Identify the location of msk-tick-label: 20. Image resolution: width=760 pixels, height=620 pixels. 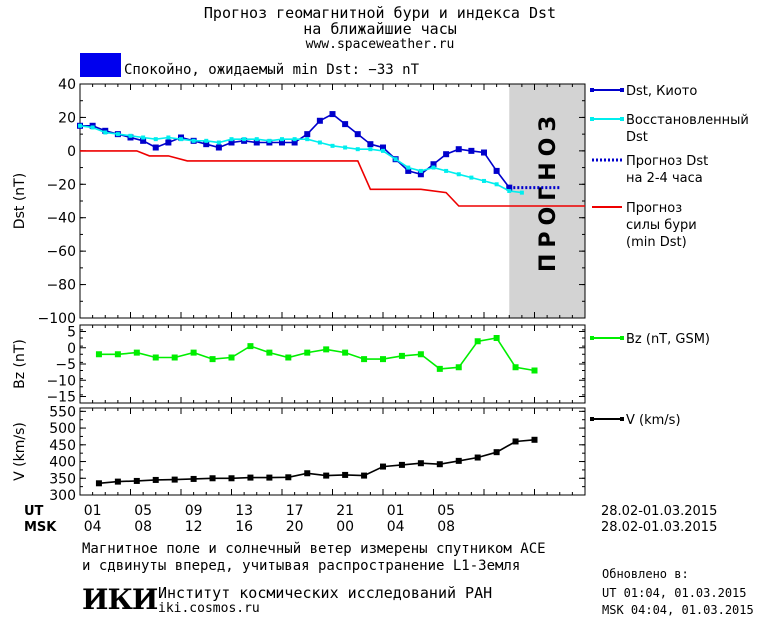
(295, 527).